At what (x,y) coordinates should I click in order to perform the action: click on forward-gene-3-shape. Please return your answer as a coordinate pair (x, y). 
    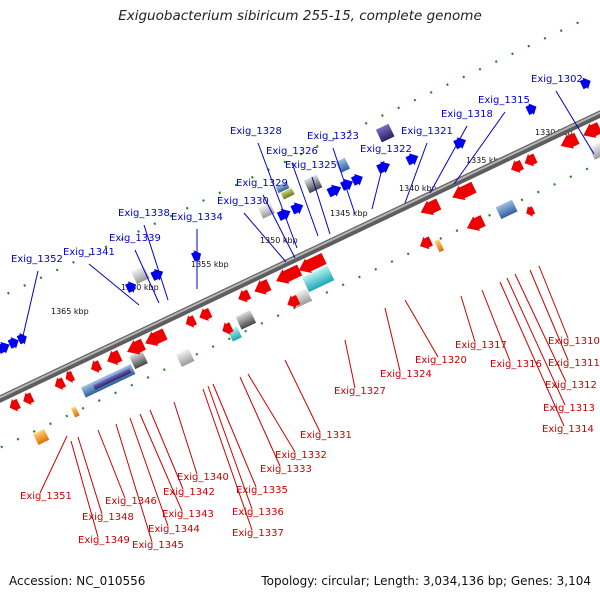
    Looking at the image, I should click on (21, 338).